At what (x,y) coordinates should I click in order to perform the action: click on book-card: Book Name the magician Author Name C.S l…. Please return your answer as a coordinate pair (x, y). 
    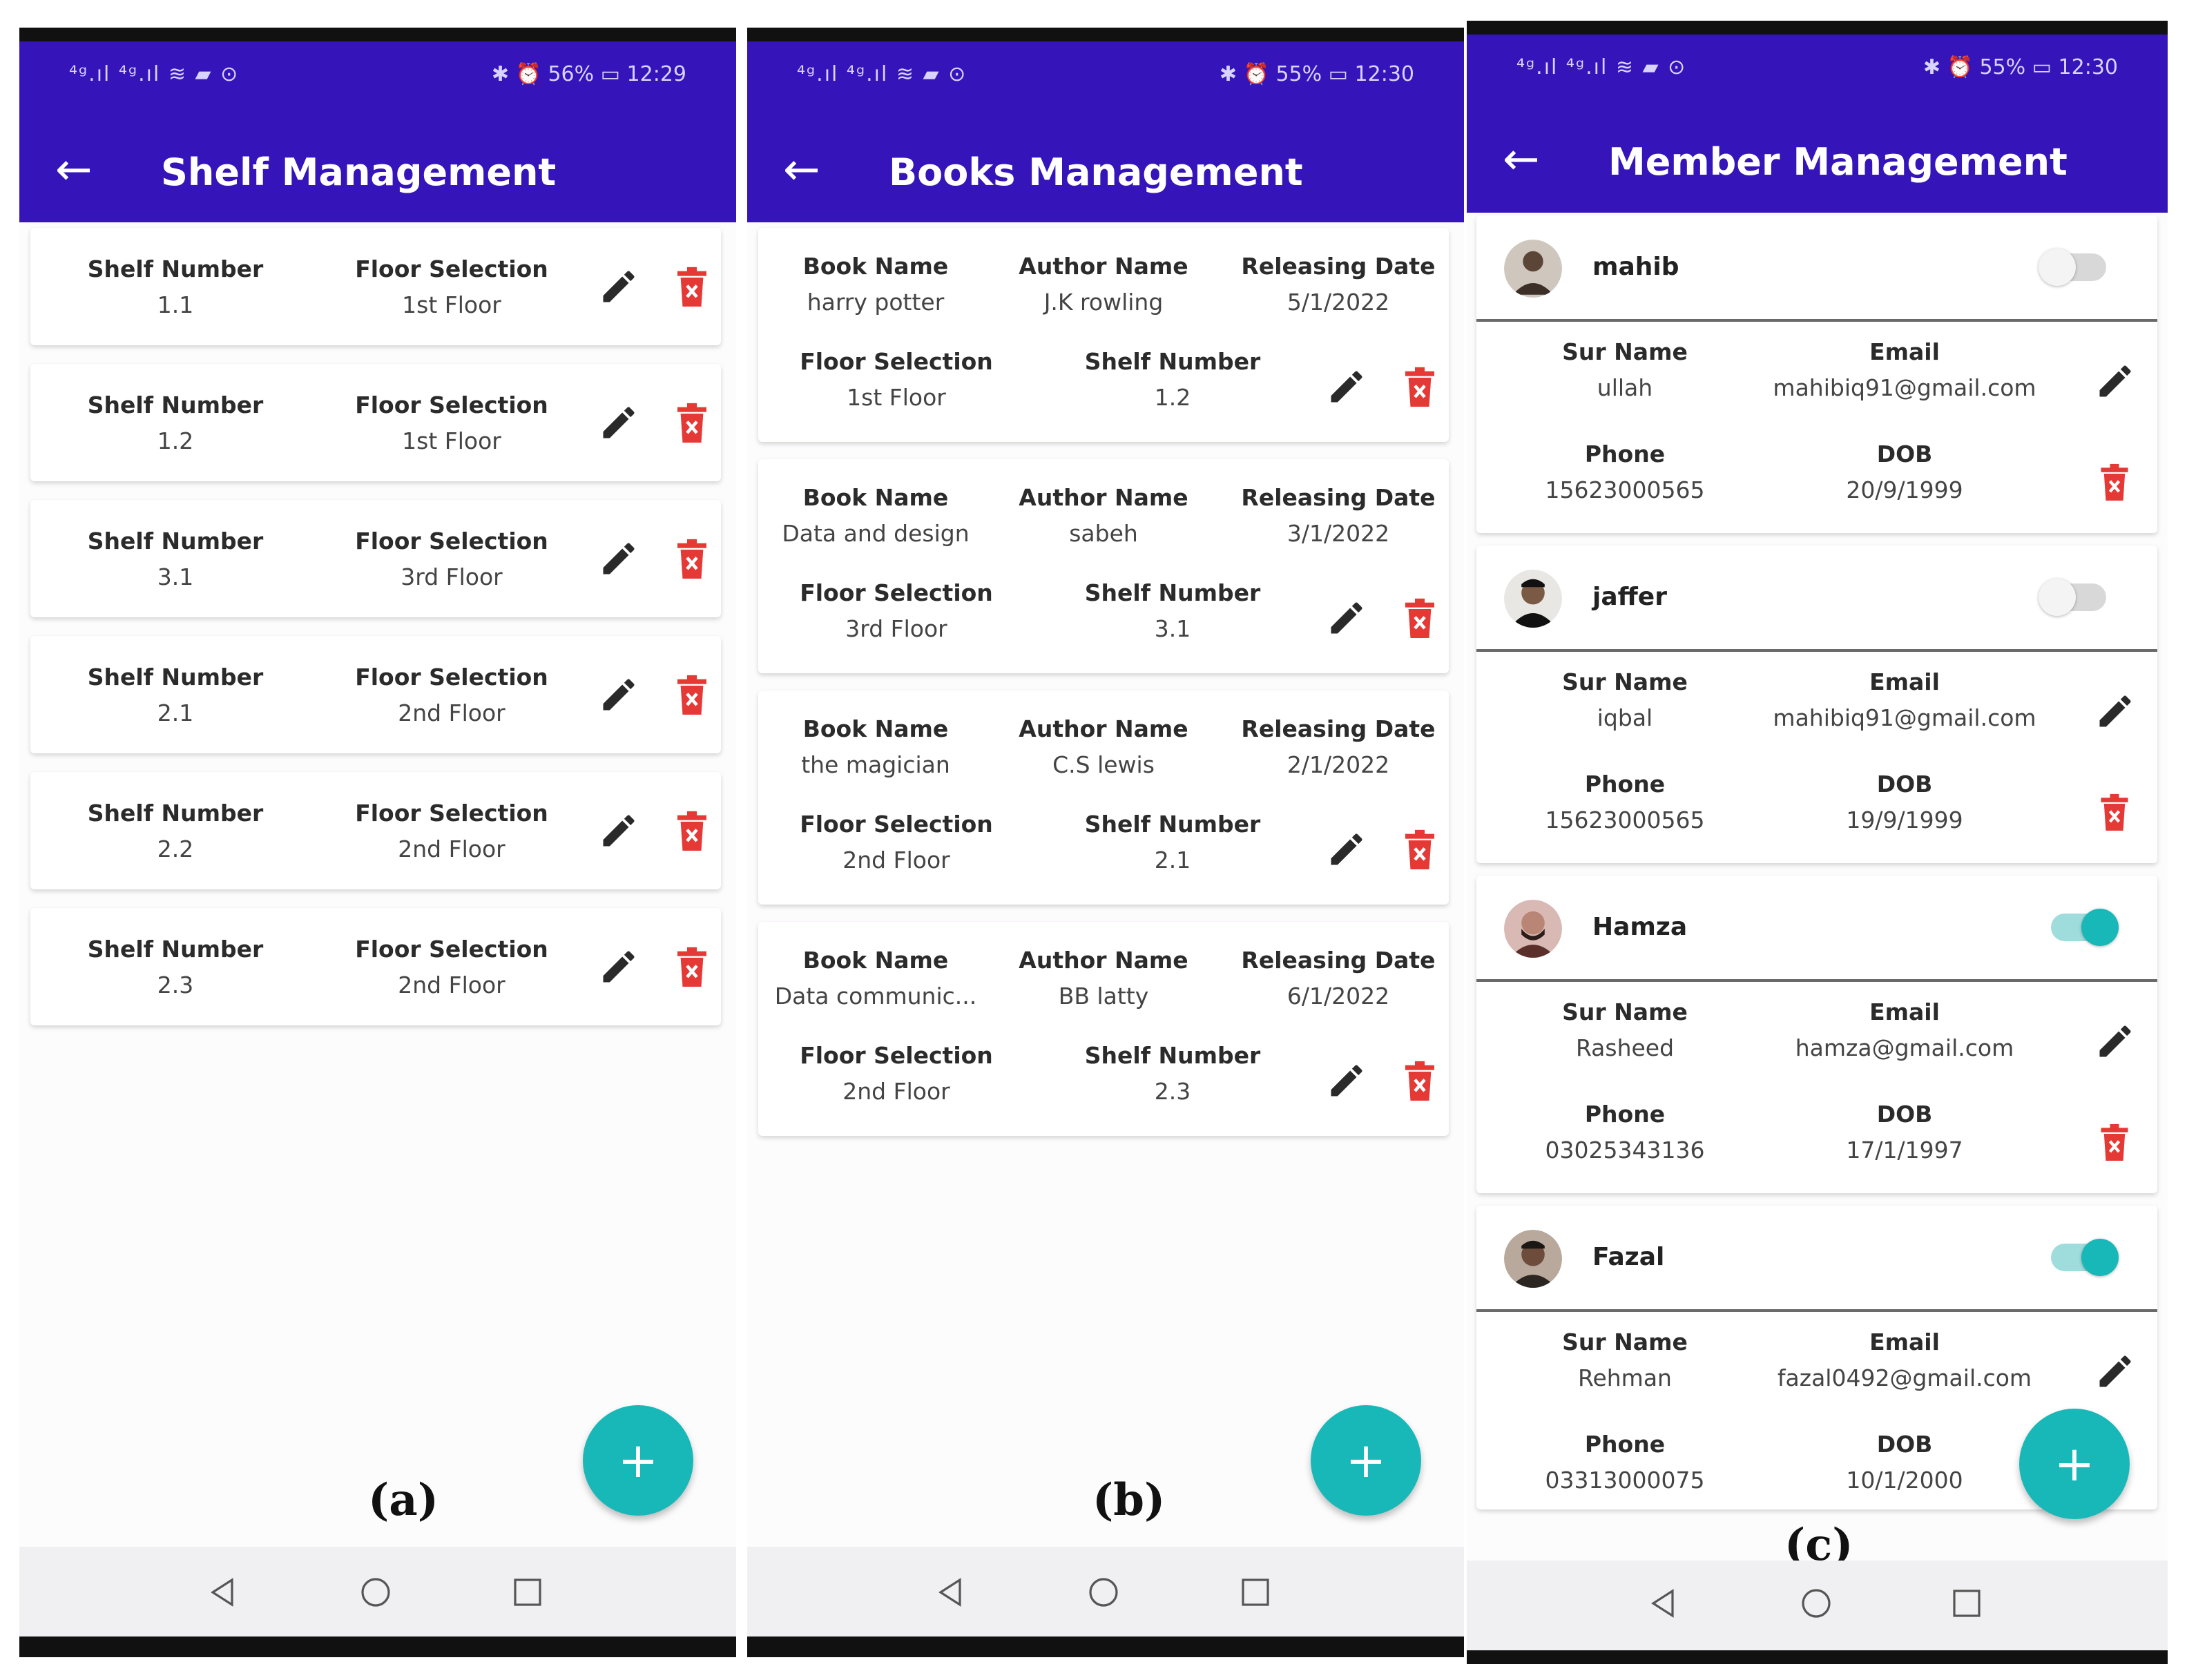
    Looking at the image, I should click on (1103, 798).